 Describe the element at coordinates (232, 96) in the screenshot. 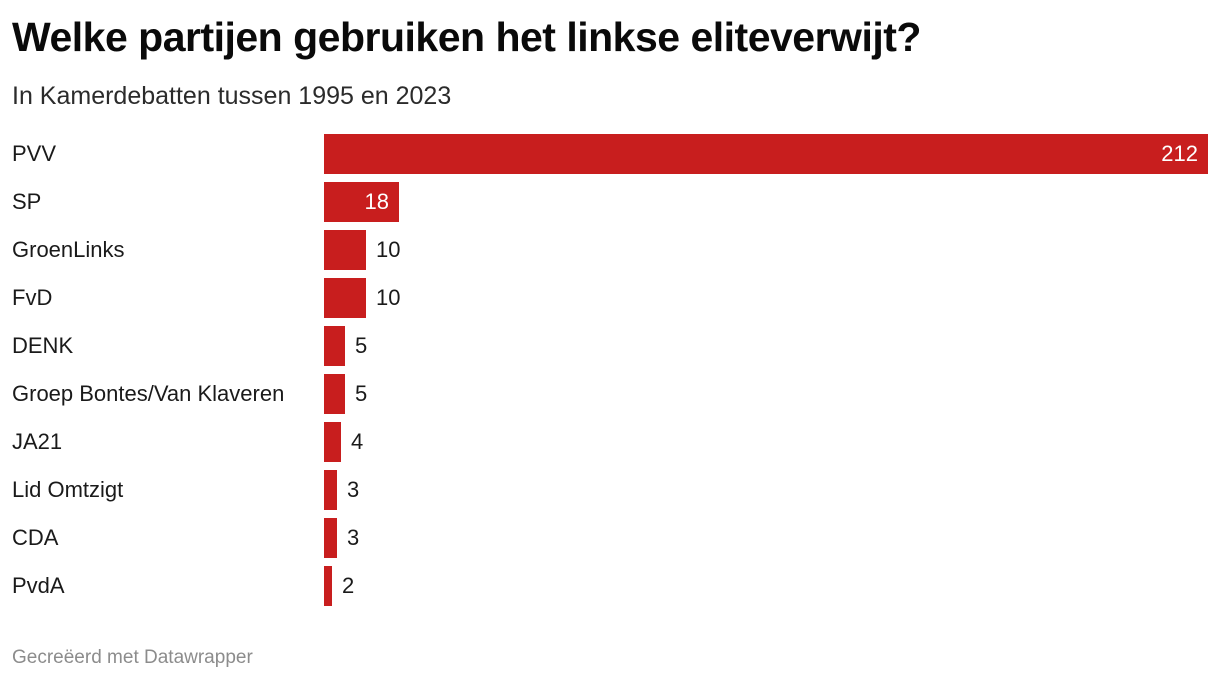

I see `chart-subtitle: In Kamerdebatten tussen 1995 en 2023` at that location.